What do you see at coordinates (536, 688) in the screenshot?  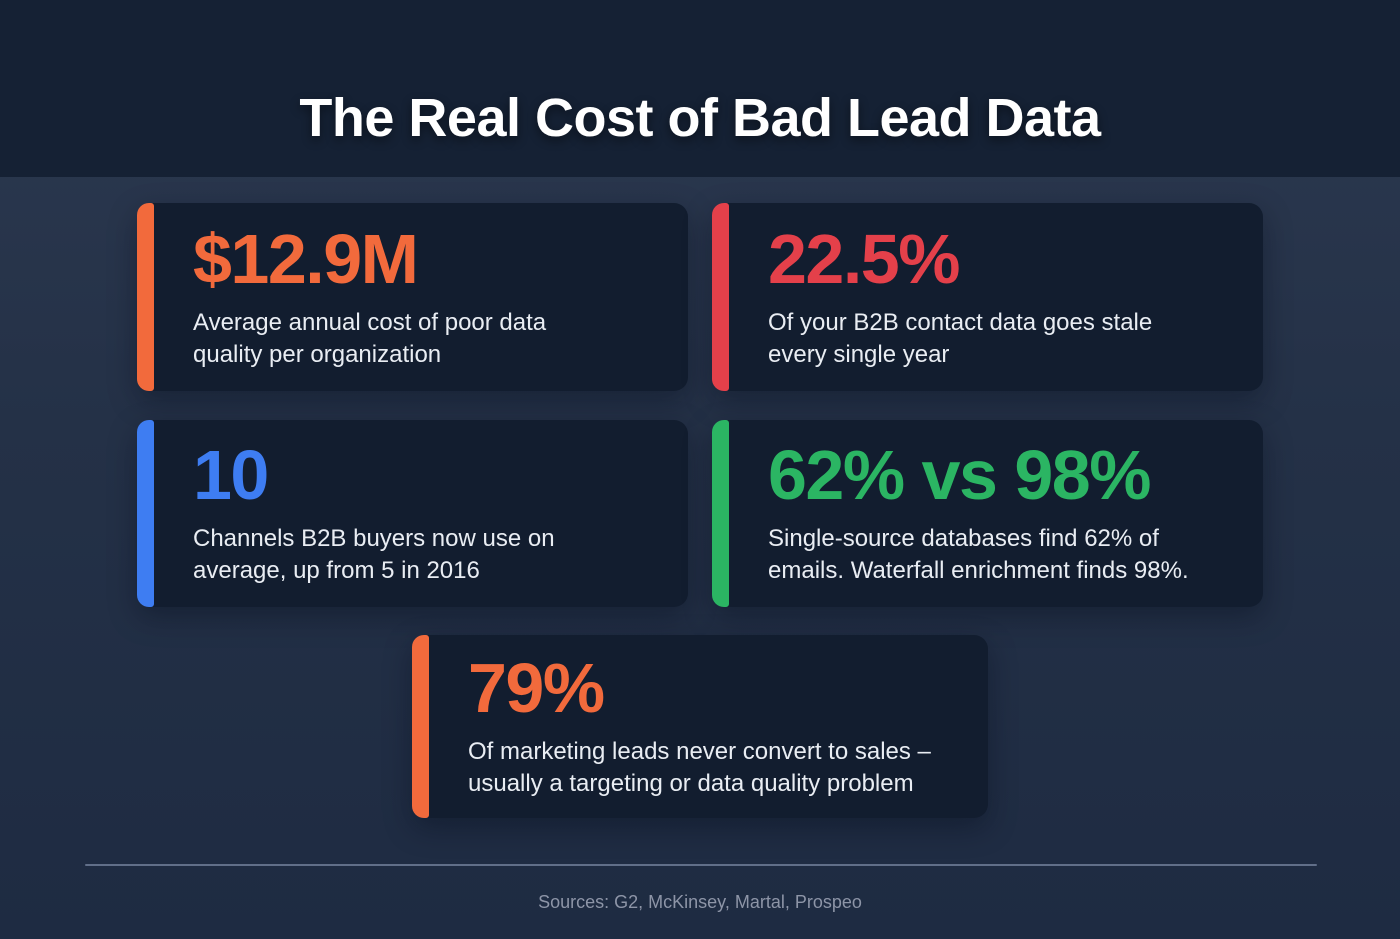 I see `stat-value: 79%` at bounding box center [536, 688].